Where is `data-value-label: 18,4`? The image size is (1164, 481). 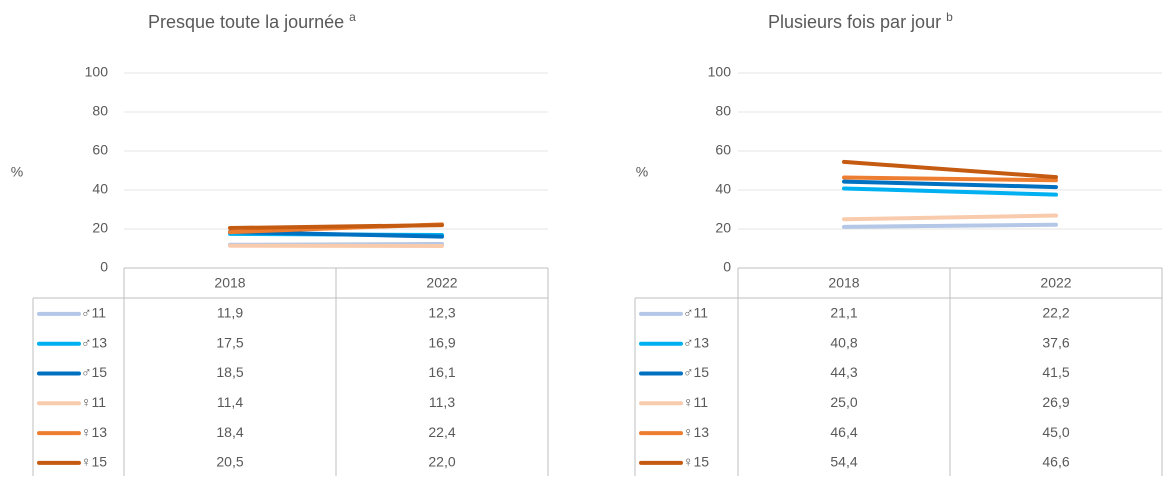
data-value-label: 18,4 is located at coordinates (229, 432).